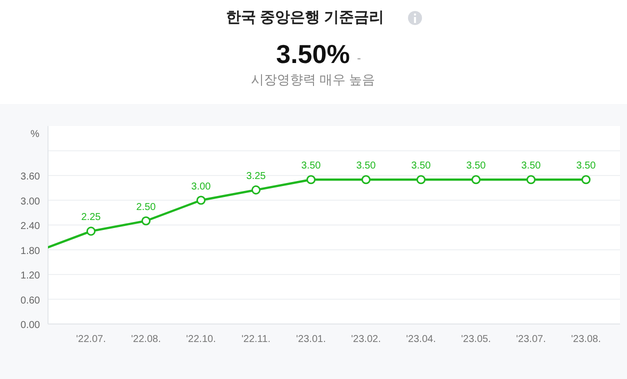  Describe the element at coordinates (256, 176) in the screenshot. I see `data-label: 3.25` at that location.